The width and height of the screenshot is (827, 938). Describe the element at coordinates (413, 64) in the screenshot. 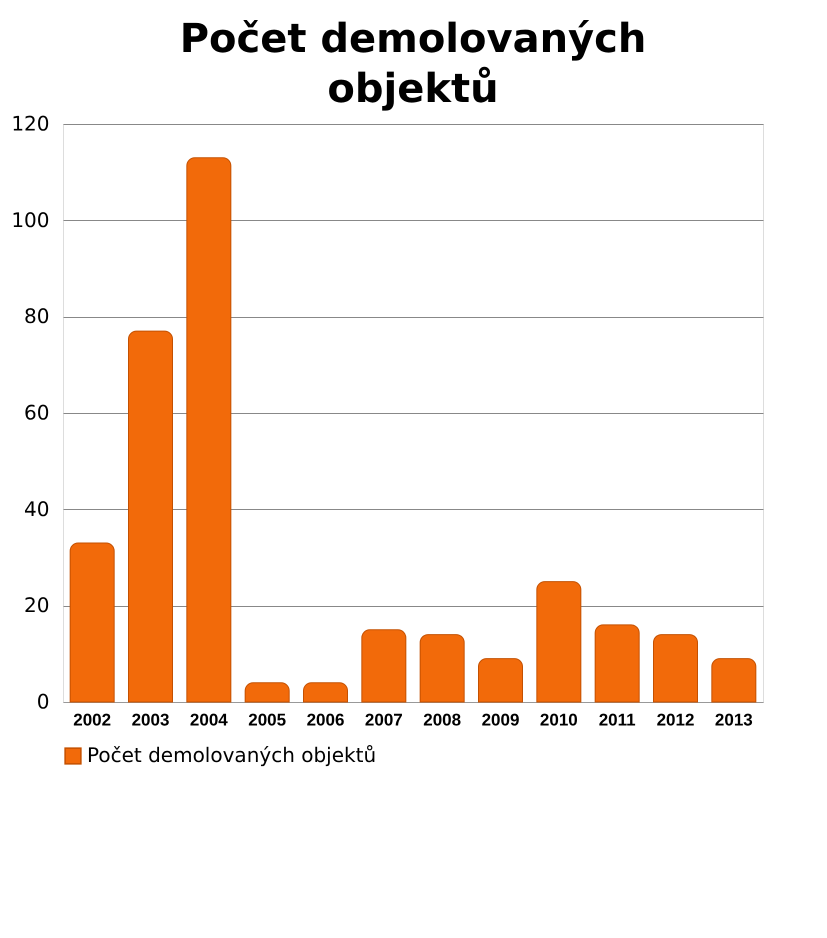

I see `chart-title: Počet demolovaných objektů` at that location.